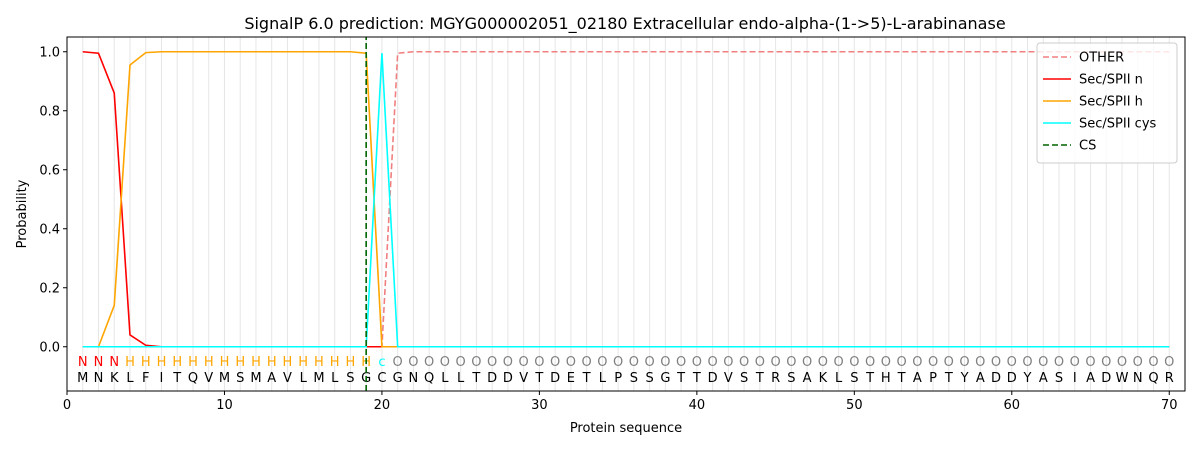 This screenshot has height=454, width=1200. I want to click on y-tick-label: 0.6, so click(49, 170).